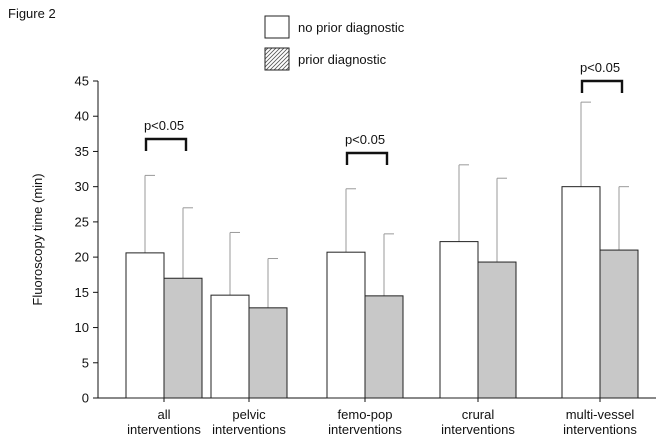 This screenshot has height=441, width=662. What do you see at coordinates (82, 151) in the screenshot?
I see `y-tick-label: 35` at bounding box center [82, 151].